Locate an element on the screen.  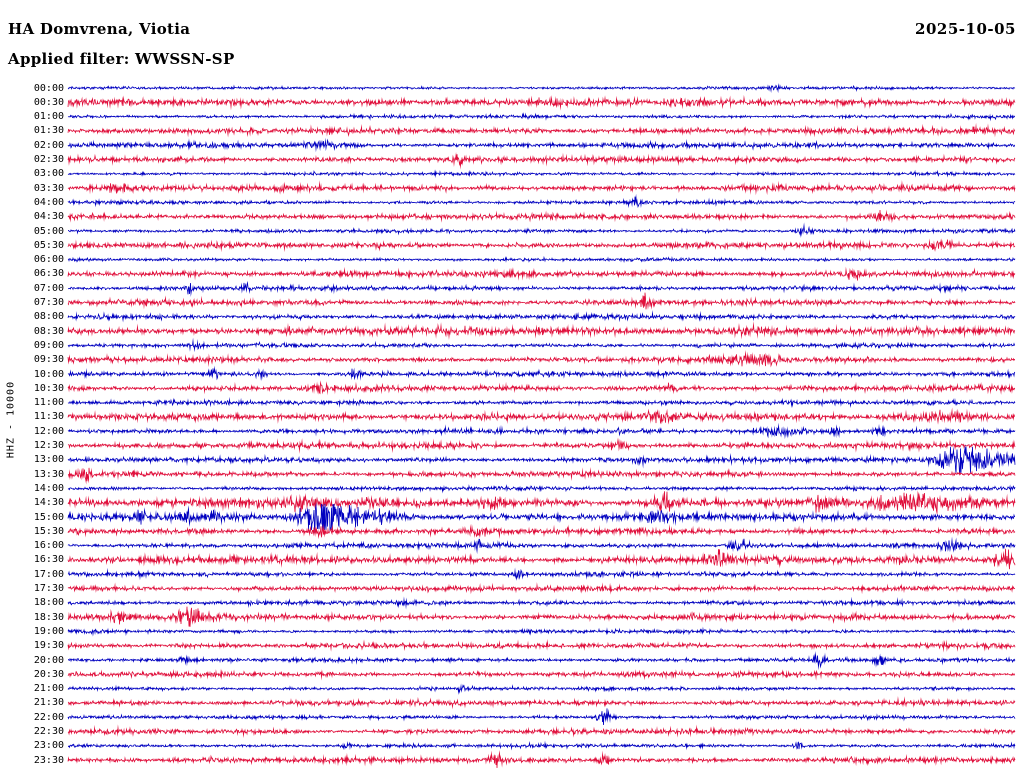
time-label: 20:30 is located at coordinates (48, 674).